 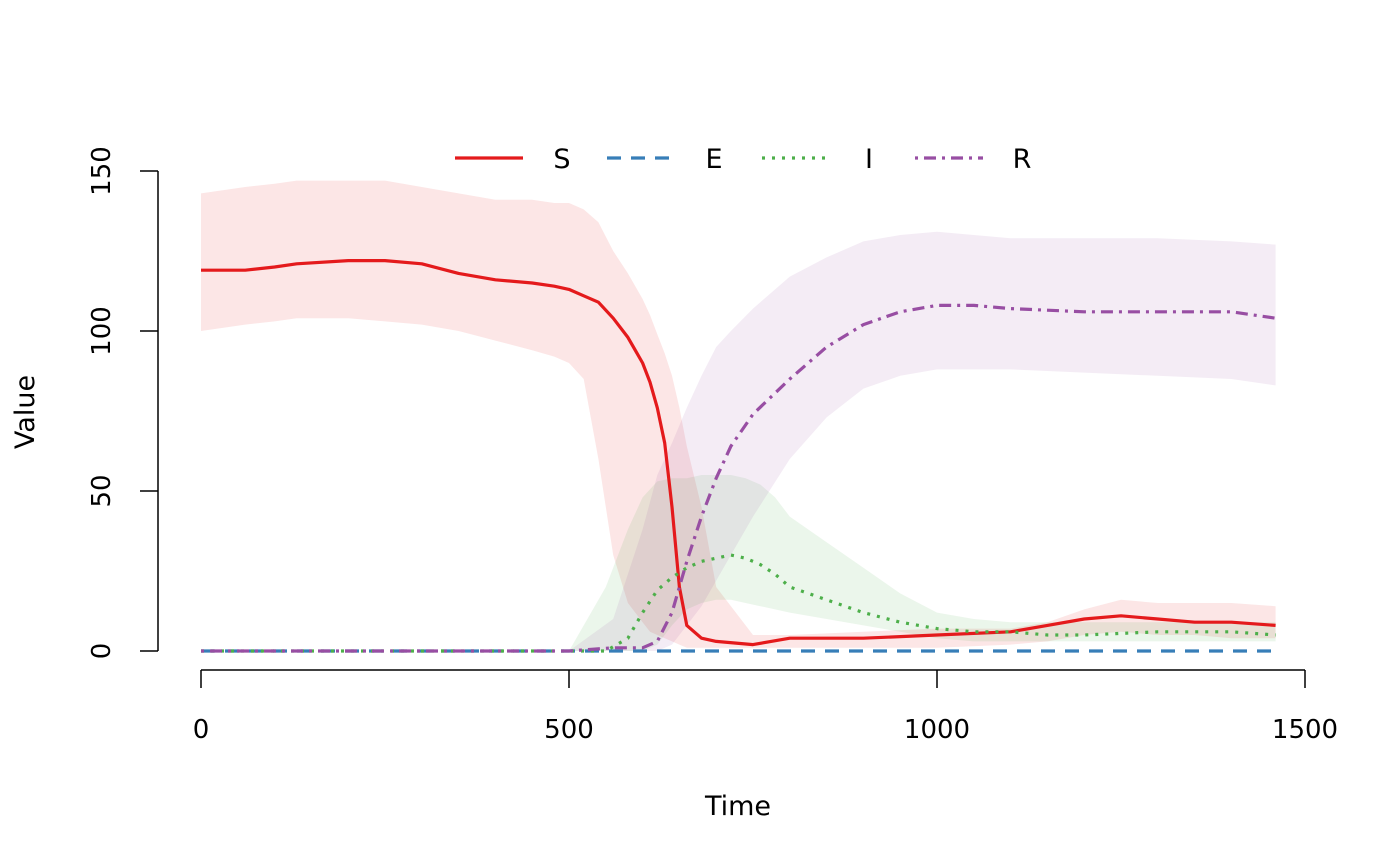 What do you see at coordinates (102, 490) in the screenshot?
I see `y-tick-label-50: 50` at bounding box center [102, 490].